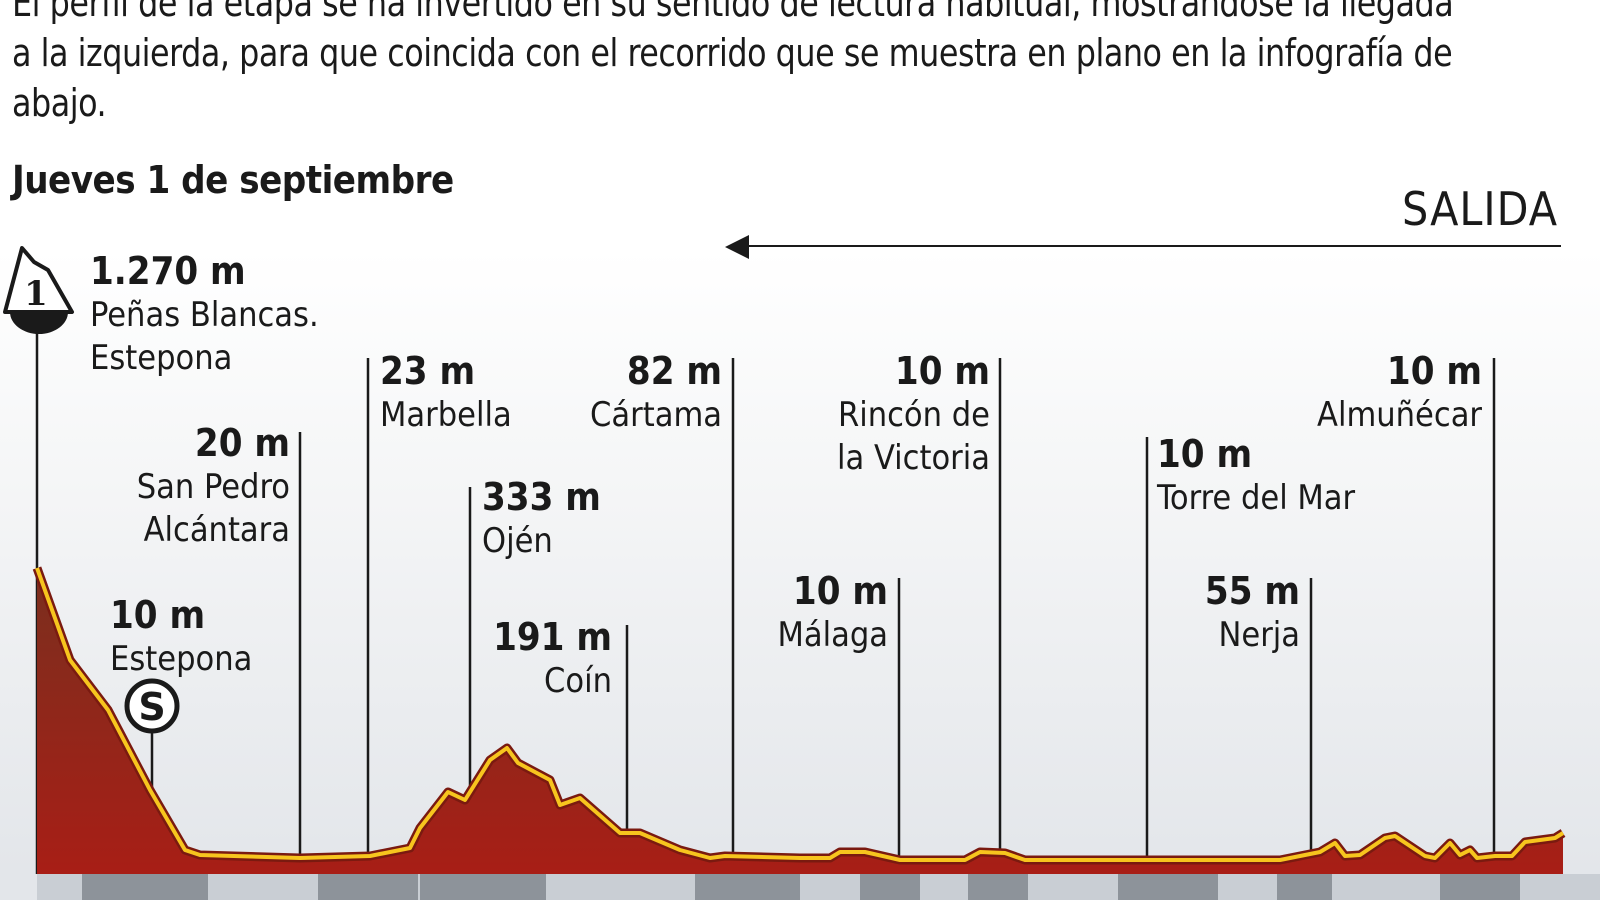  I want to click on location-label: 23 m Marbella, so click(446, 392).